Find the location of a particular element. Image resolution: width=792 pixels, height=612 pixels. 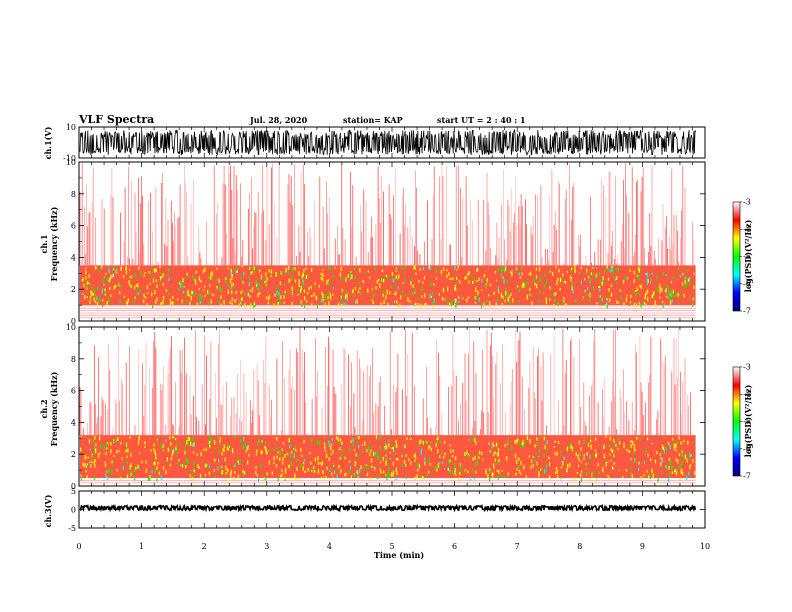

p2-y-tick-label: 8 is located at coordinates (73, 194).